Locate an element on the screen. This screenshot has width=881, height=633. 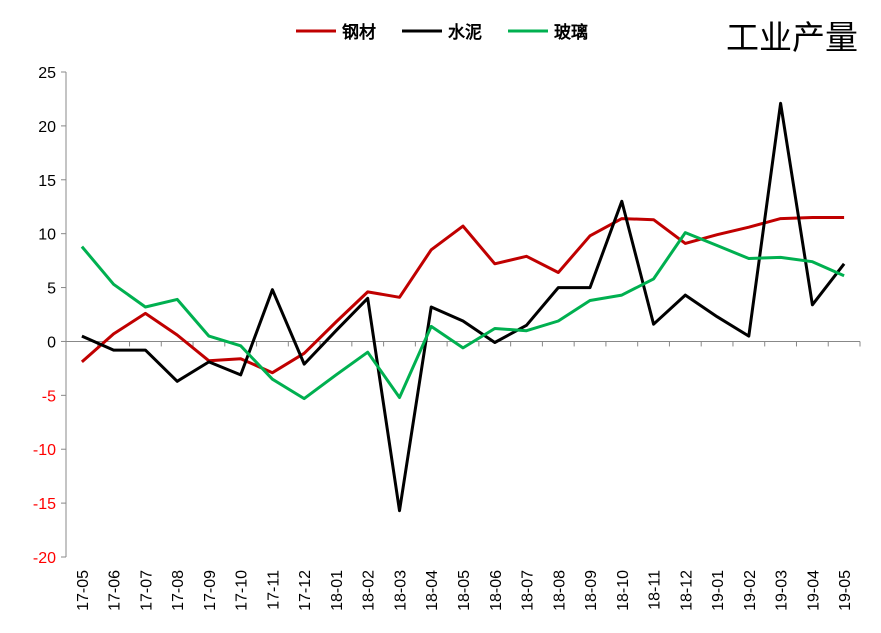
y-tick-label: -20 is located at coordinates (44, 558).